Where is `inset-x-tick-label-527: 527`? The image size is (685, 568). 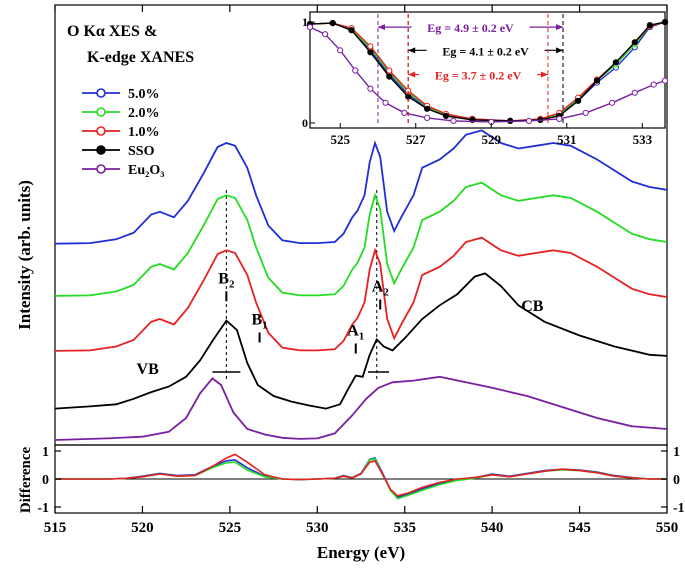
inset-x-tick-label-527: 527 is located at coordinates (416, 139).